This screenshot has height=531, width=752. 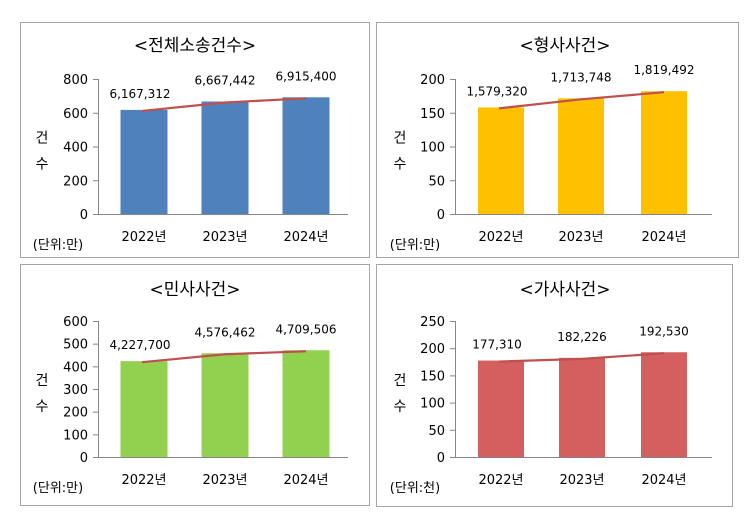 What do you see at coordinates (195, 46) in the screenshot?
I see `chart-title: <전체소송건수>` at bounding box center [195, 46].